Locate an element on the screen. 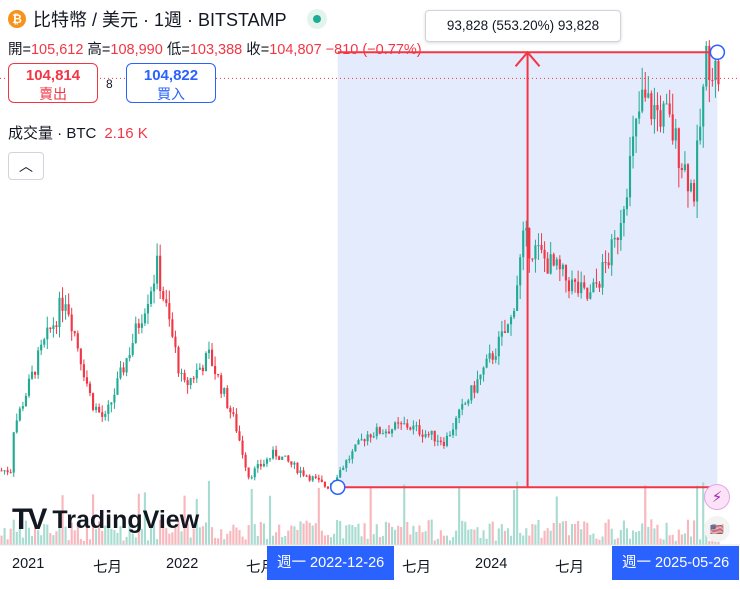  spread-value: 8 is located at coordinates (109, 84).